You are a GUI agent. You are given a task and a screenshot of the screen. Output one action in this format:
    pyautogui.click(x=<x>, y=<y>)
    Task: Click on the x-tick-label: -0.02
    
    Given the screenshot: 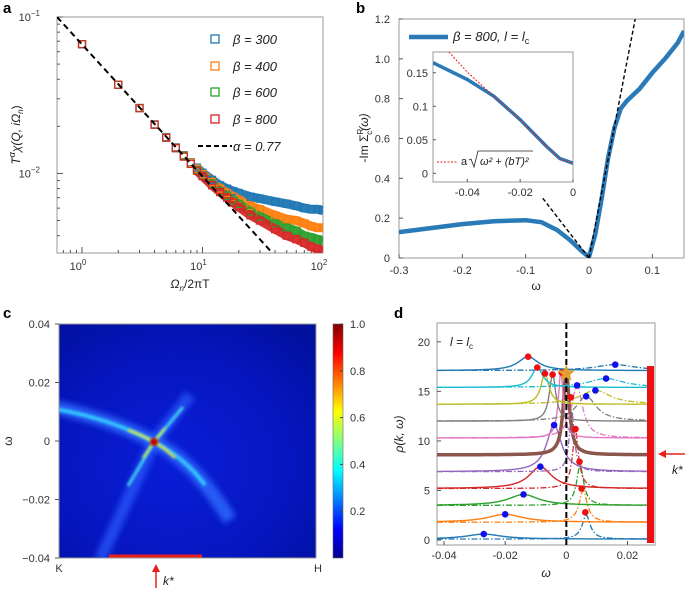 What is the action you would take?
    pyautogui.click(x=505, y=556)
    